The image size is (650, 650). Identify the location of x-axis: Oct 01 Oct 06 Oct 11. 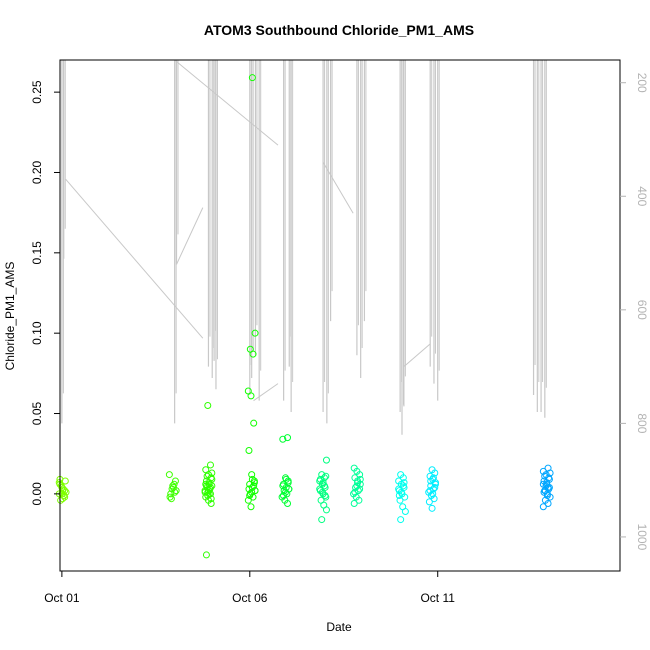
(249, 588).